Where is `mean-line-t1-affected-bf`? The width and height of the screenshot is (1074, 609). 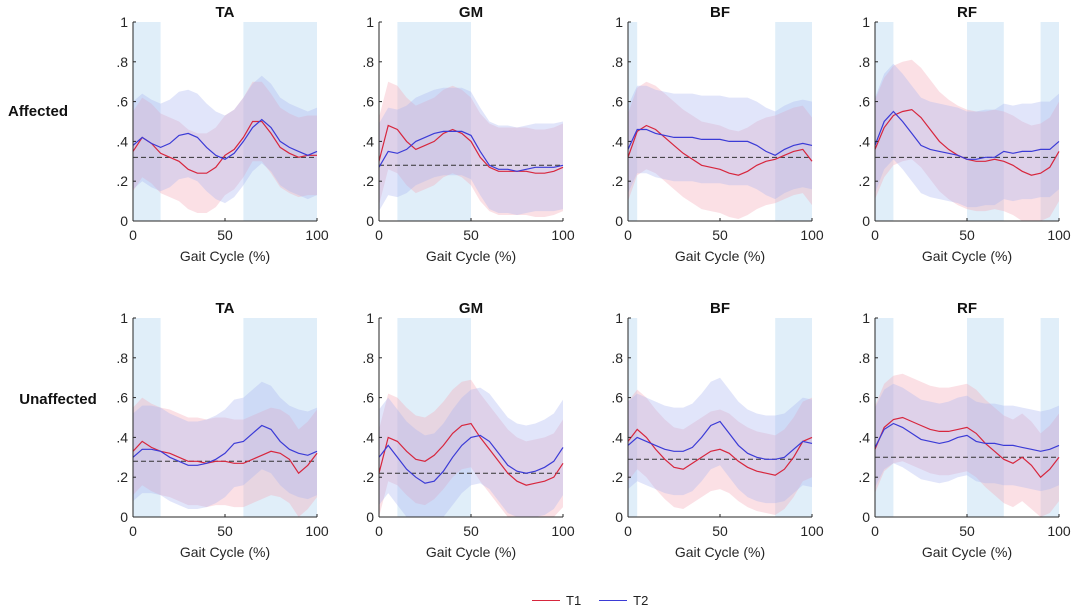
mean-line-t1-affected-bf is located at coordinates (720, 150).